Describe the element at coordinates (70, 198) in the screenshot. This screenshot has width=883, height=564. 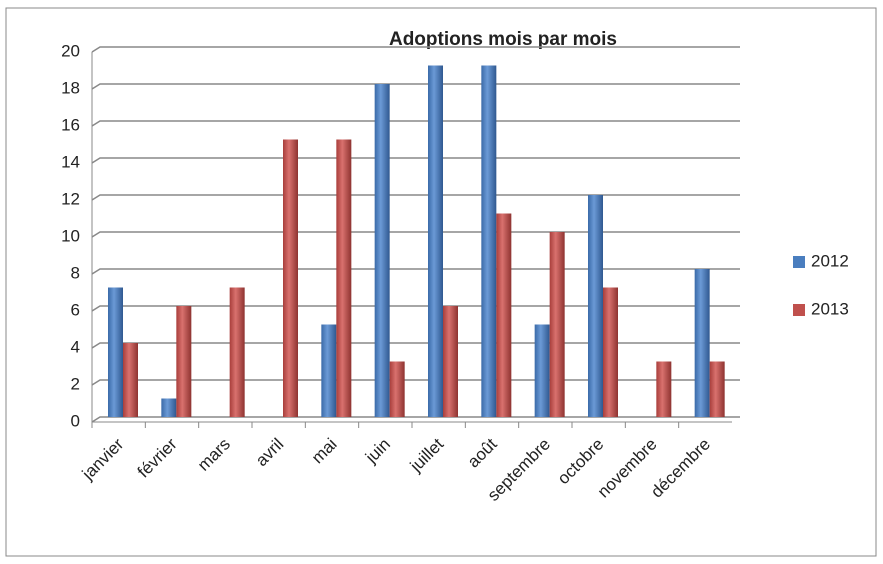
I see `y-tick-label: 12` at that location.